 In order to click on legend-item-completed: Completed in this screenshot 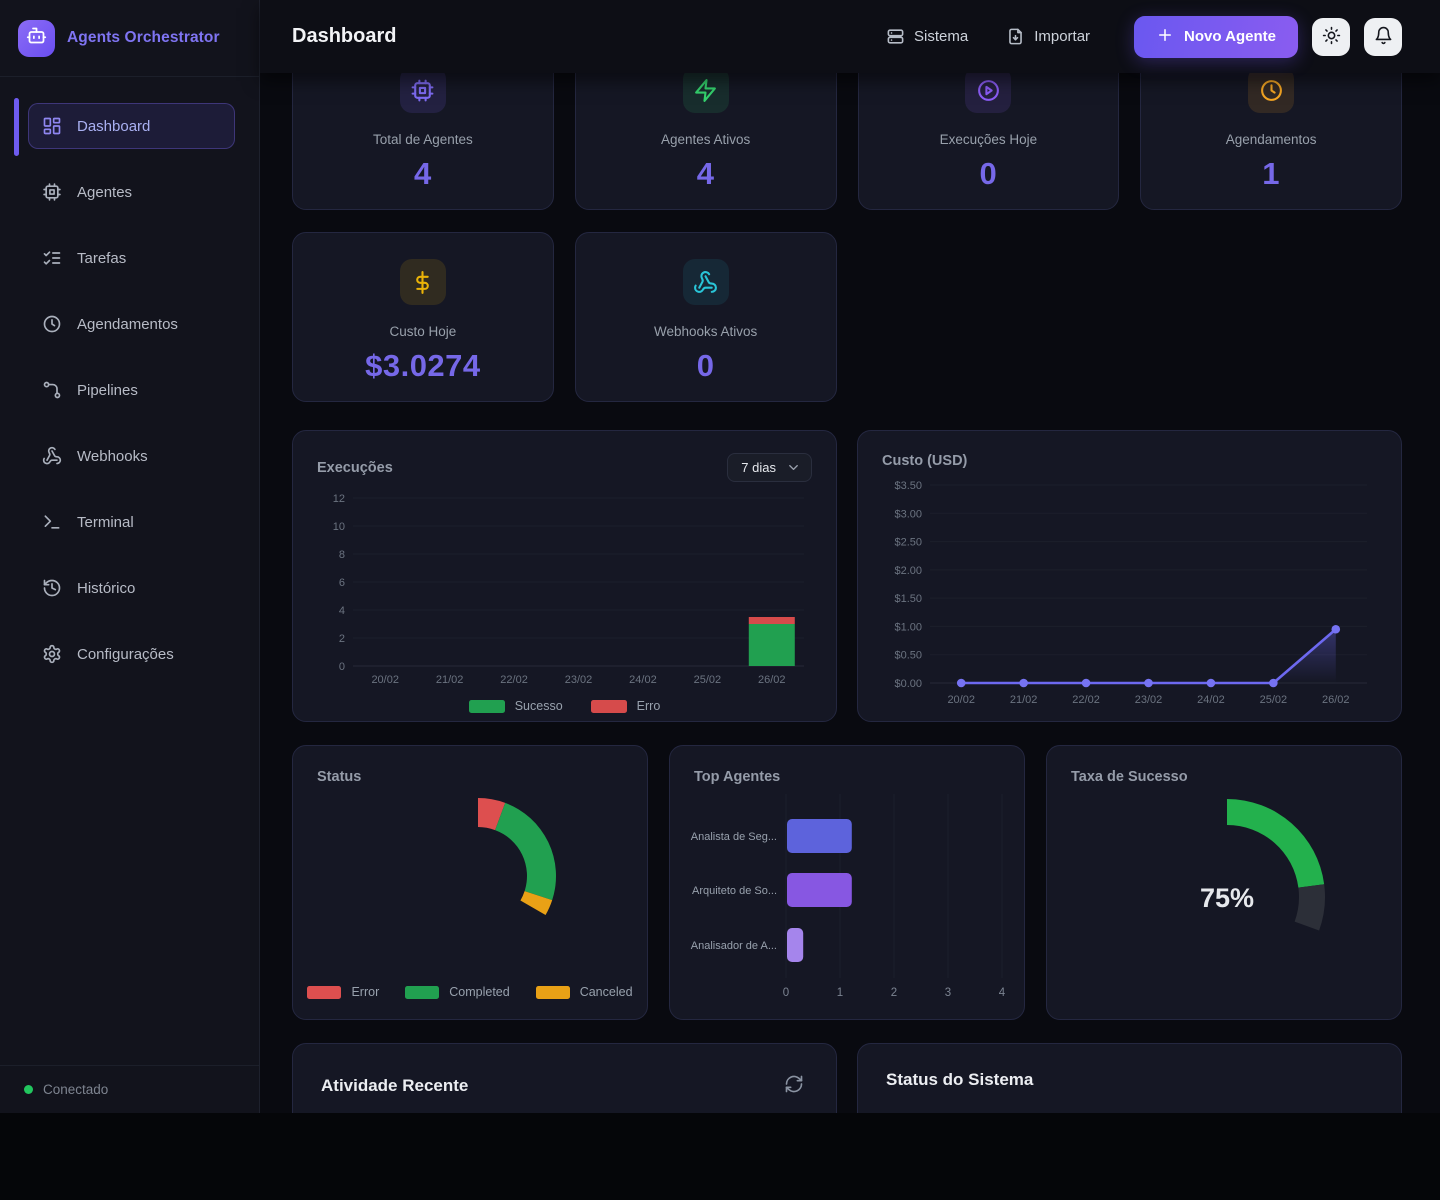, I will do `click(457, 992)`.